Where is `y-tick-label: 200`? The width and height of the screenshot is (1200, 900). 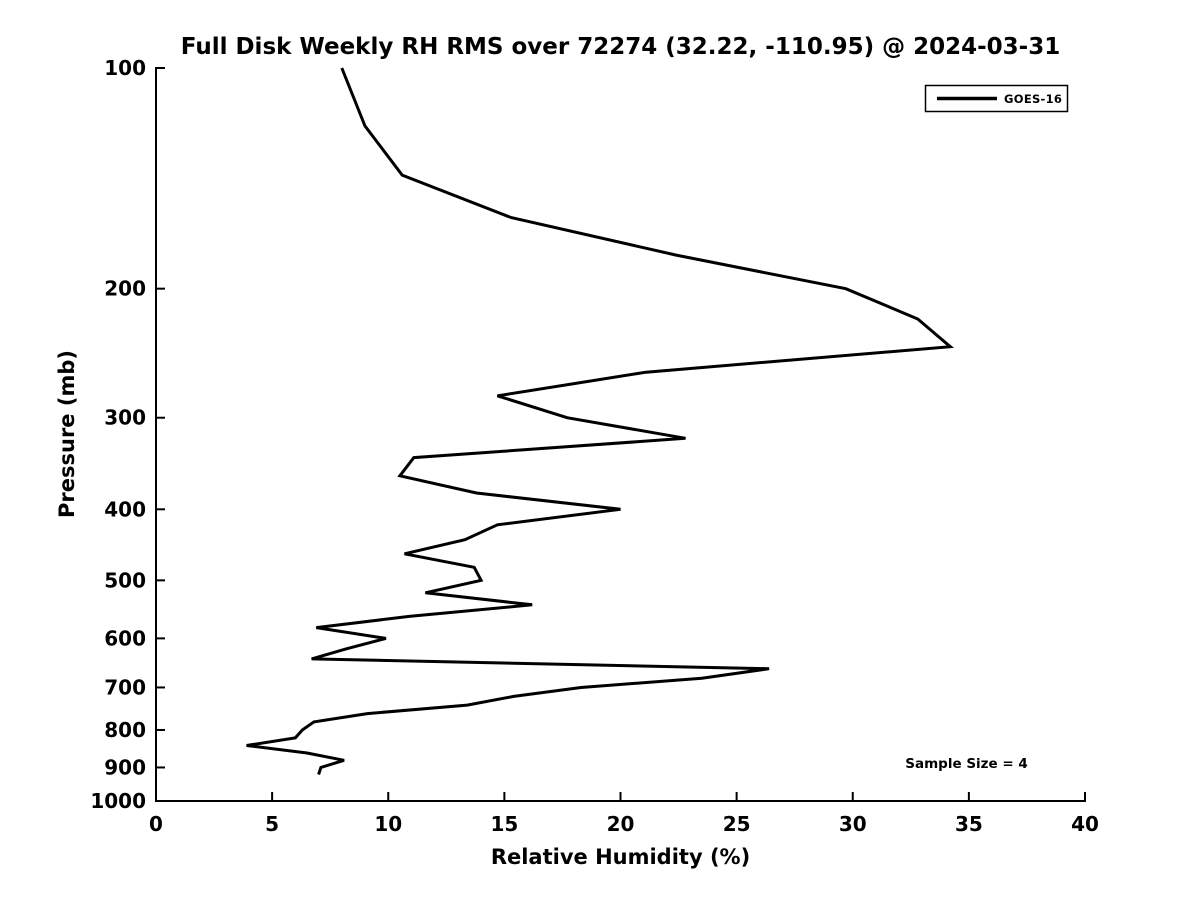 y-tick-label: 200 is located at coordinates (125, 289).